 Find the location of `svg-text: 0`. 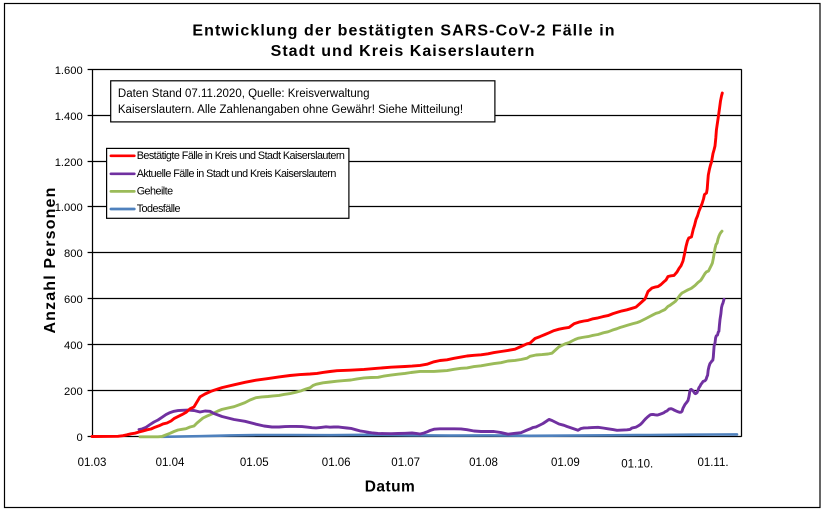

svg-text: 0 is located at coordinates (79, 438).